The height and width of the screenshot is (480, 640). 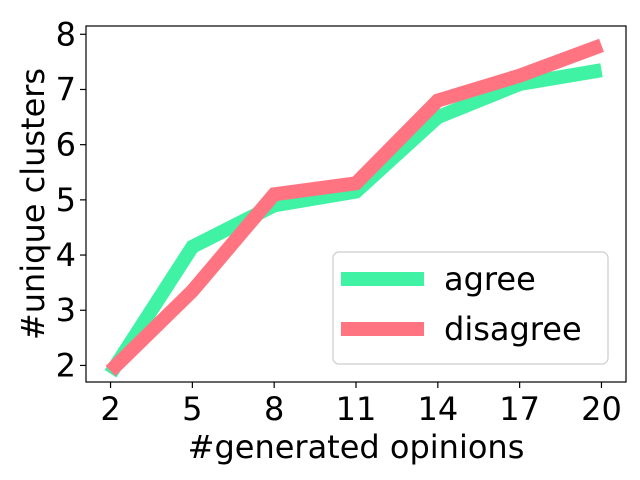 What do you see at coordinates (66, 34) in the screenshot?
I see `y-tick-label: 8` at bounding box center [66, 34].